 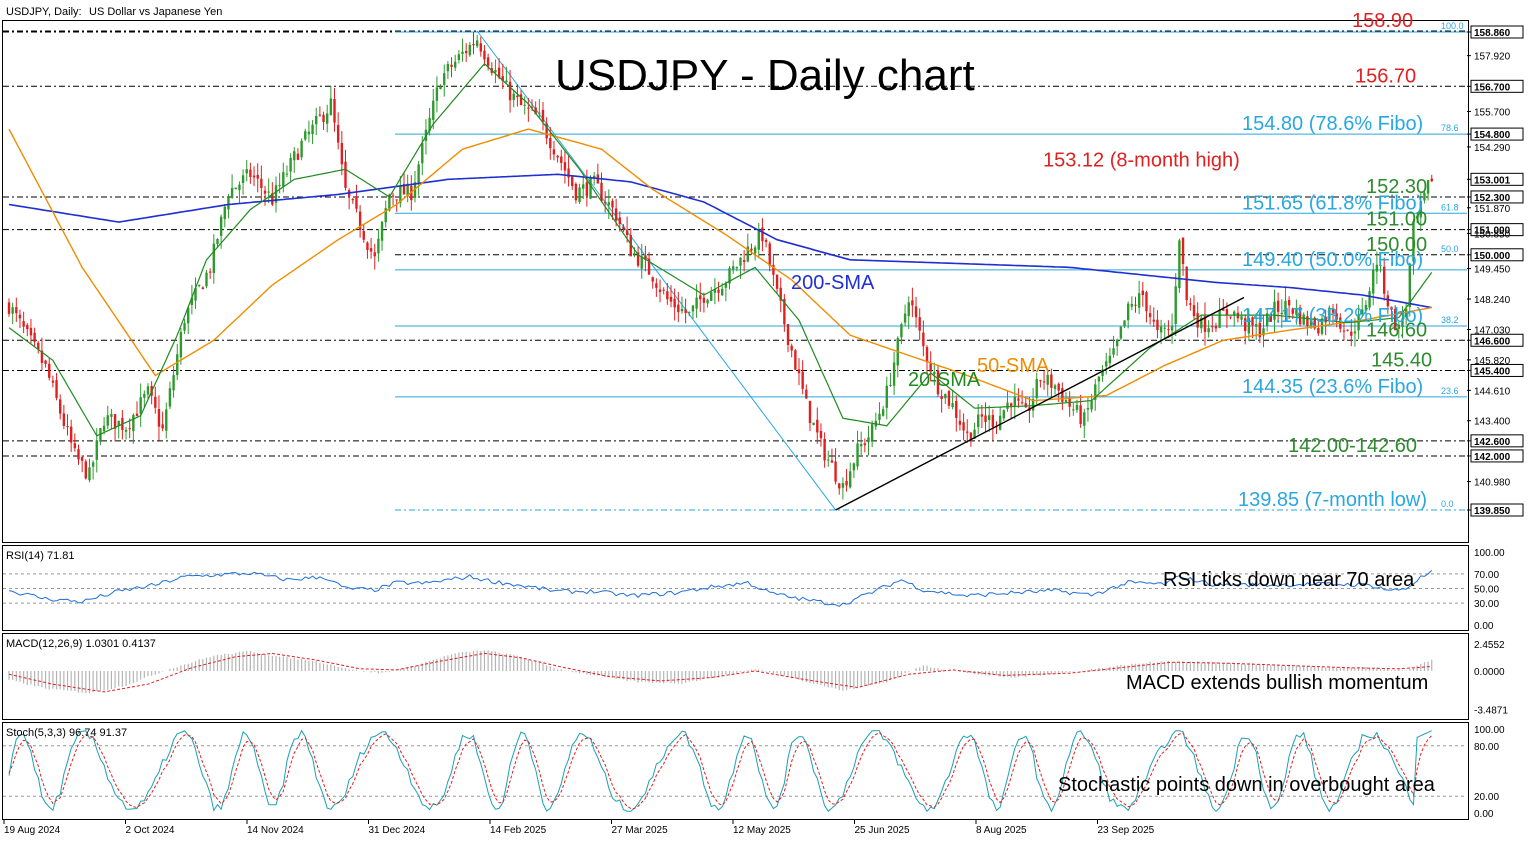 What do you see at coordinates (1396, 330) in the screenshot?
I see `level-label: 146.60` at bounding box center [1396, 330].